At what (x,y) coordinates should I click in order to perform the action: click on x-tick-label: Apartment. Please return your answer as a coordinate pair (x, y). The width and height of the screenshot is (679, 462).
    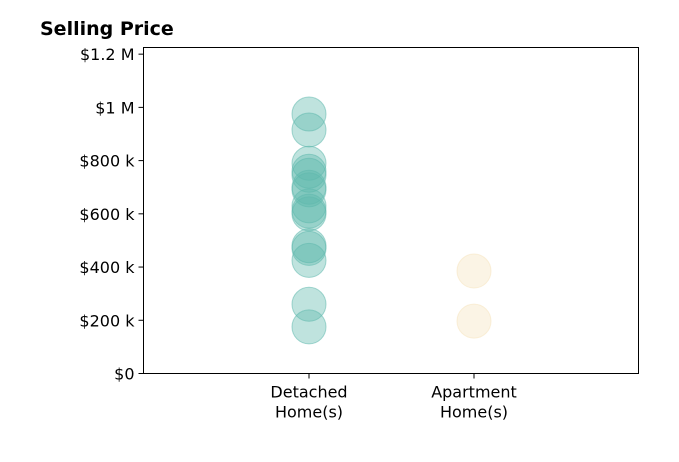
    Looking at the image, I should click on (474, 392).